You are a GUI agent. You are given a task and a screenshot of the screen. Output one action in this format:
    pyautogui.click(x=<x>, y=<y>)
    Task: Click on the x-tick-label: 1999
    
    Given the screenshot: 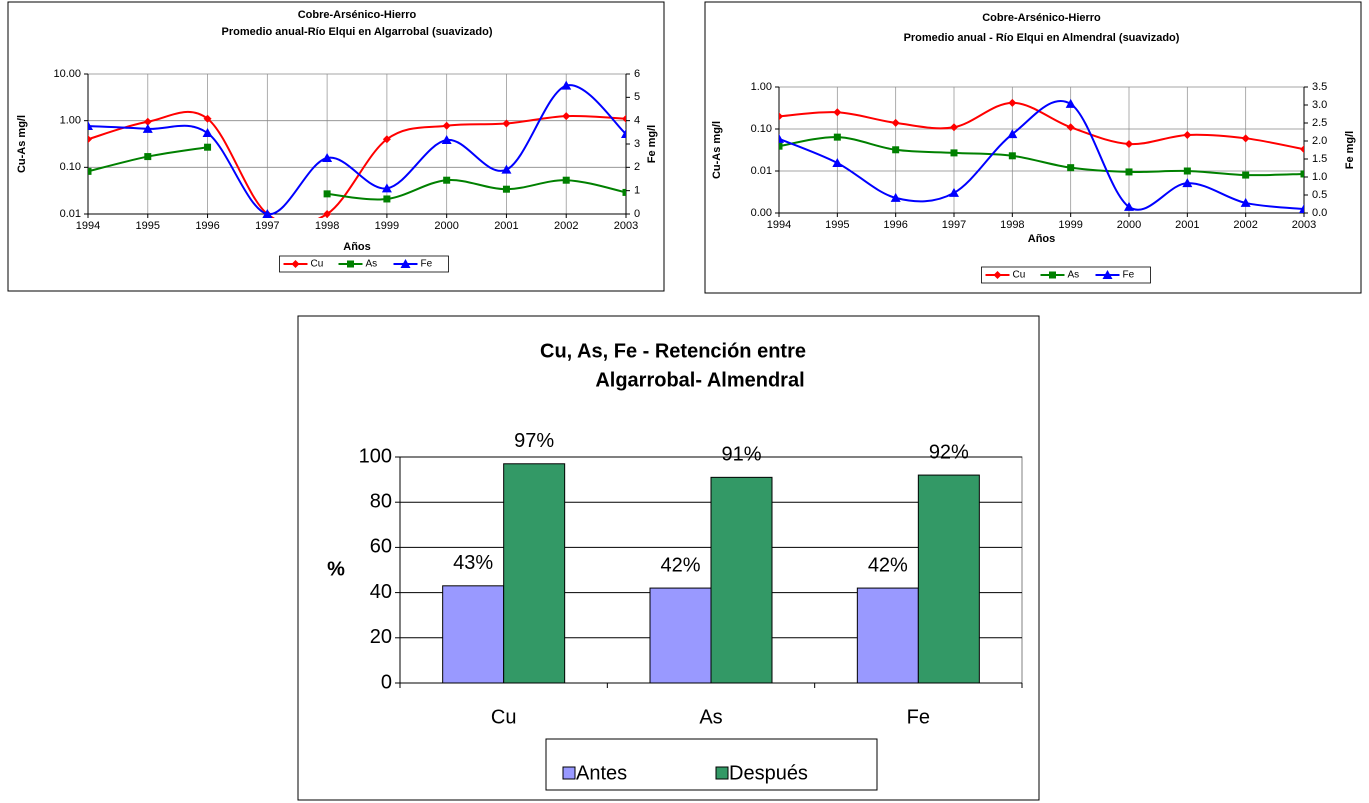 What is the action you would take?
    pyautogui.click(x=1070, y=225)
    